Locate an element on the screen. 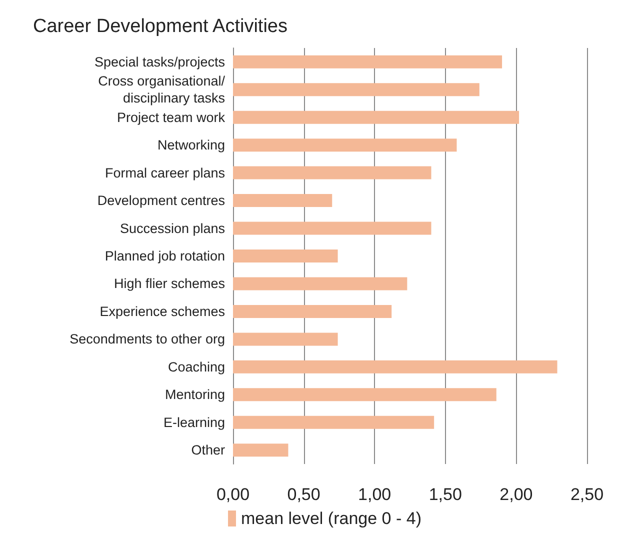 This screenshot has height=542, width=630. y-tick-label: Coaching is located at coordinates (196, 366).